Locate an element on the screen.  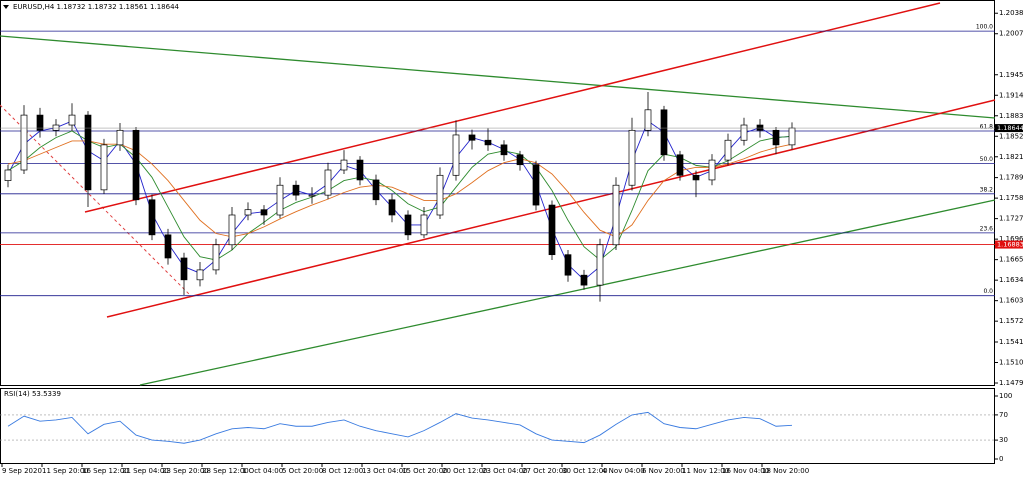
fib-label: 50.0 is located at coordinates (987, 159).